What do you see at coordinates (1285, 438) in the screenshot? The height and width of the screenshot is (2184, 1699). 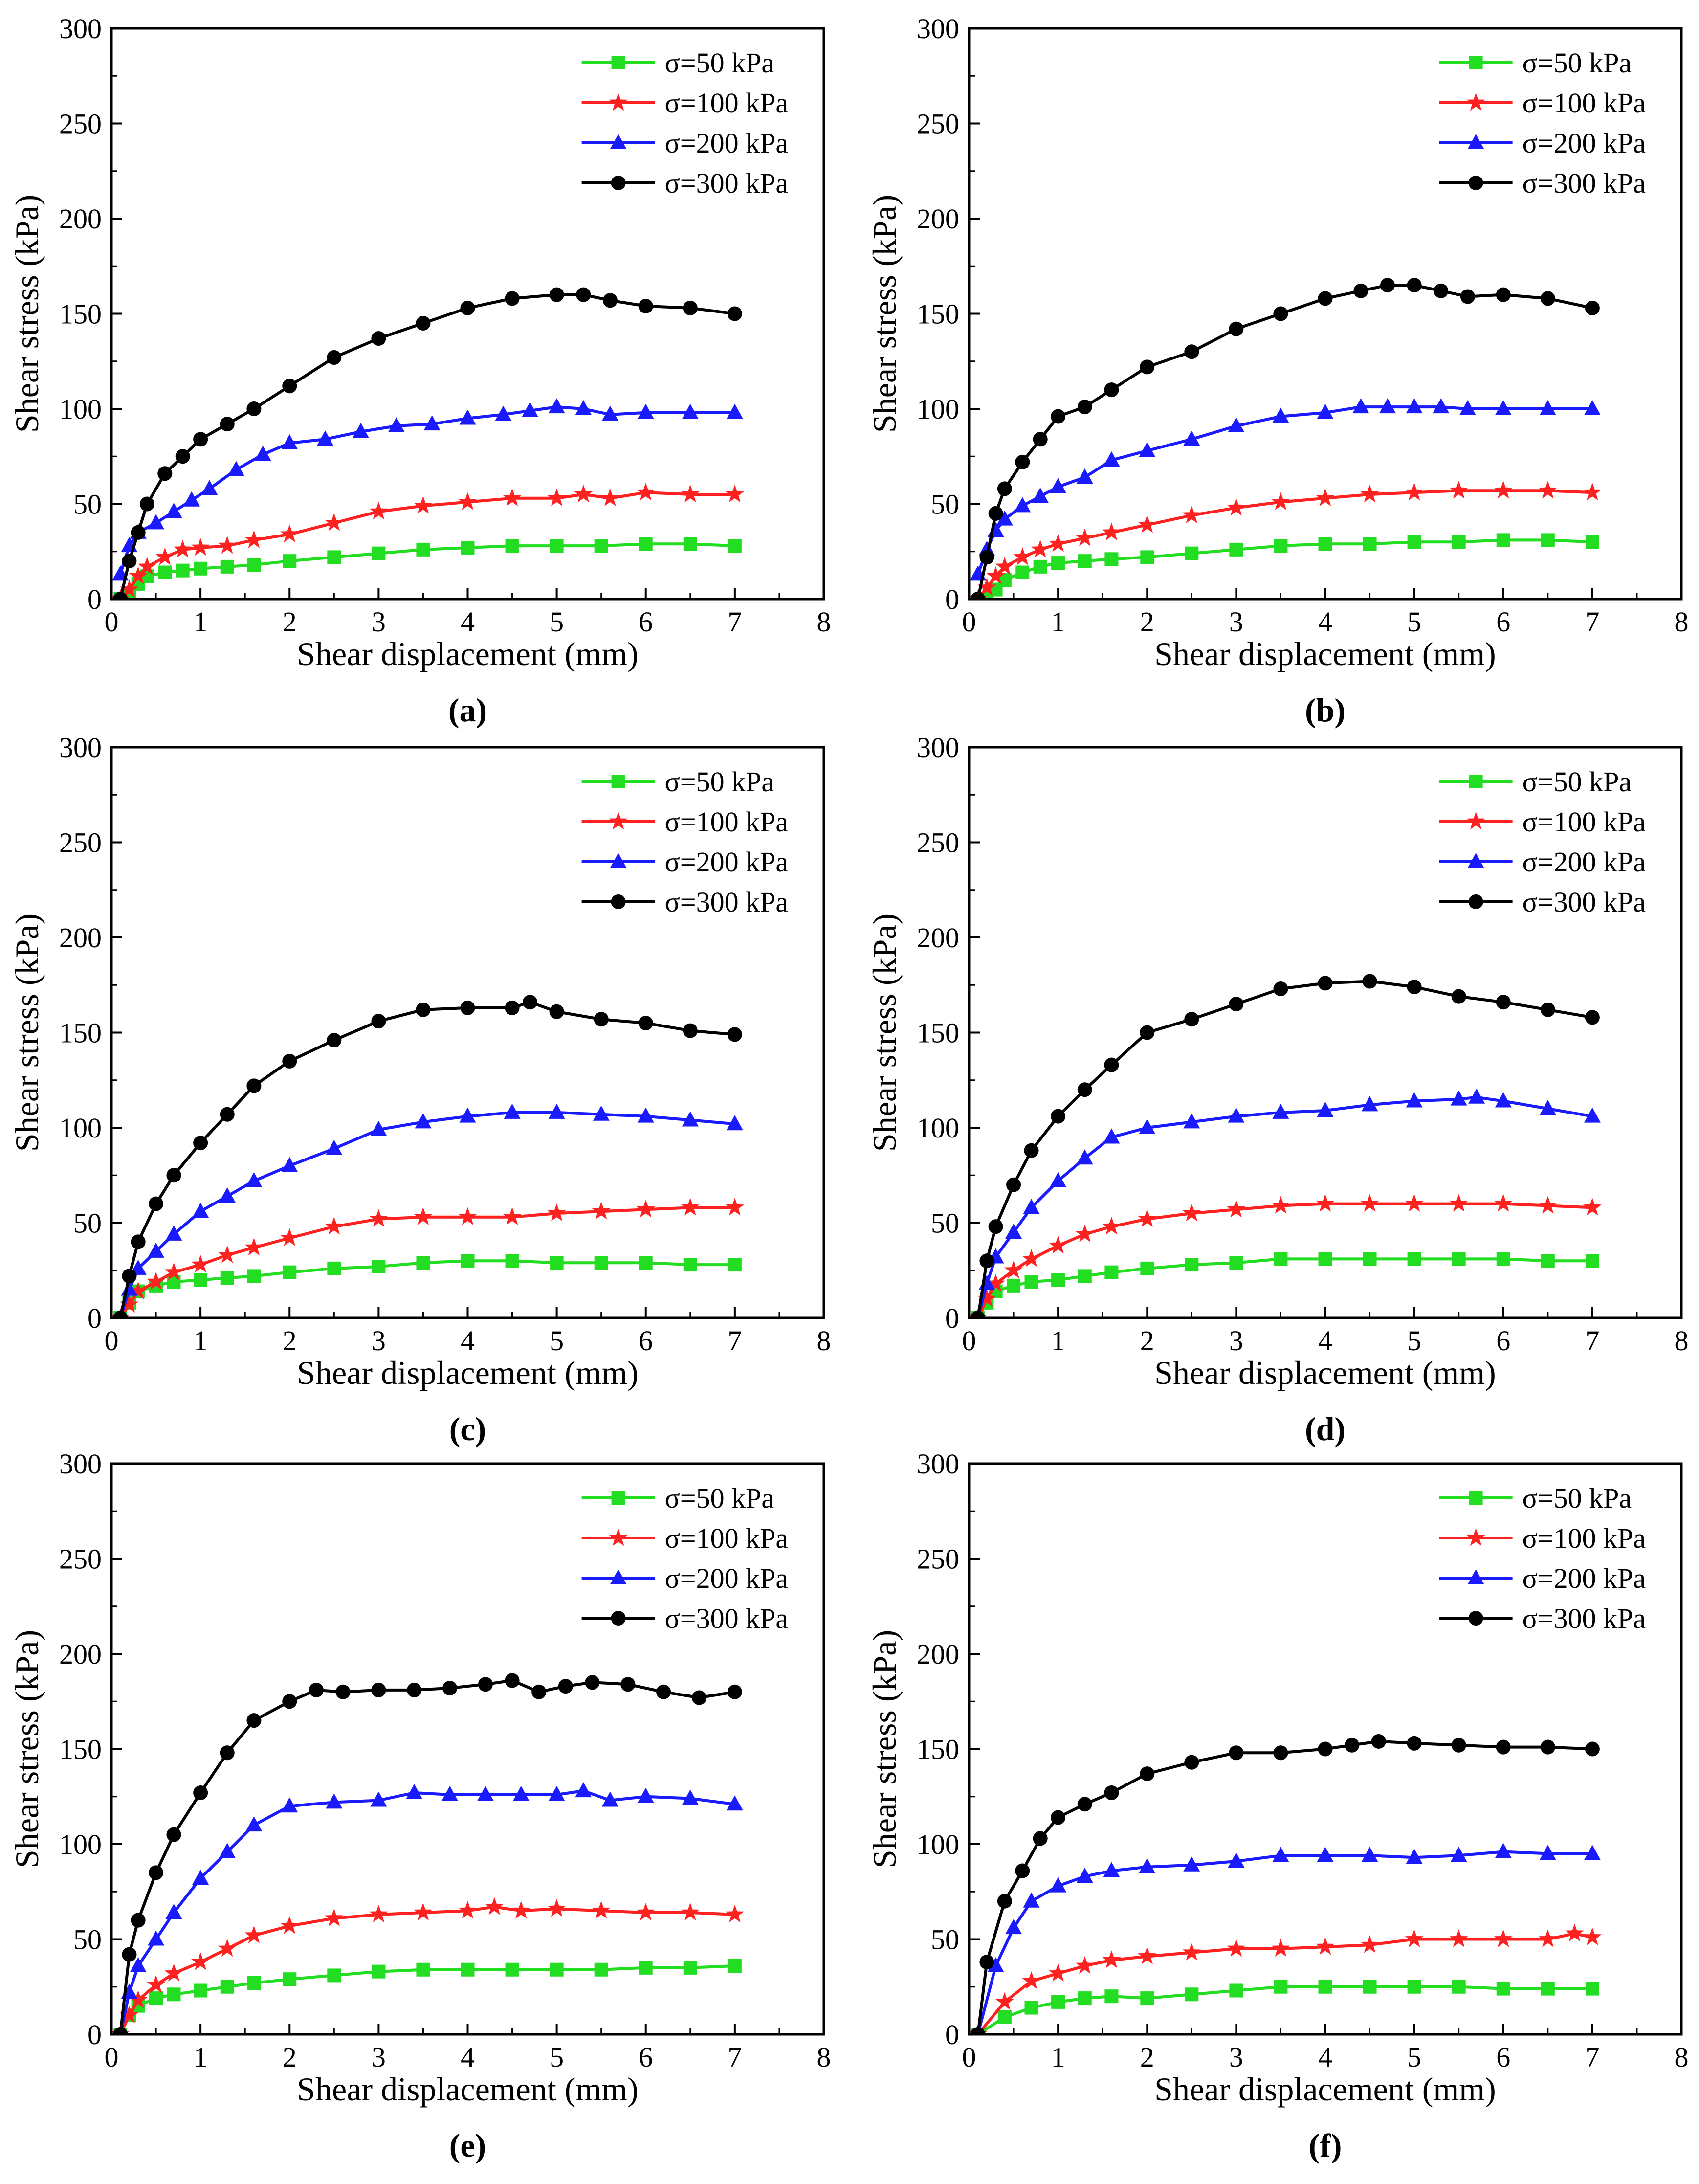 I see `plot-area` at bounding box center [1285, 438].